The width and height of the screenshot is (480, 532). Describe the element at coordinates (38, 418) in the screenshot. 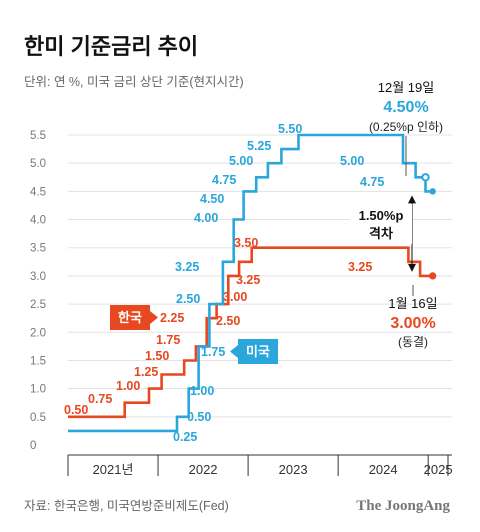

I see `y-tick-label: 0.5` at that location.